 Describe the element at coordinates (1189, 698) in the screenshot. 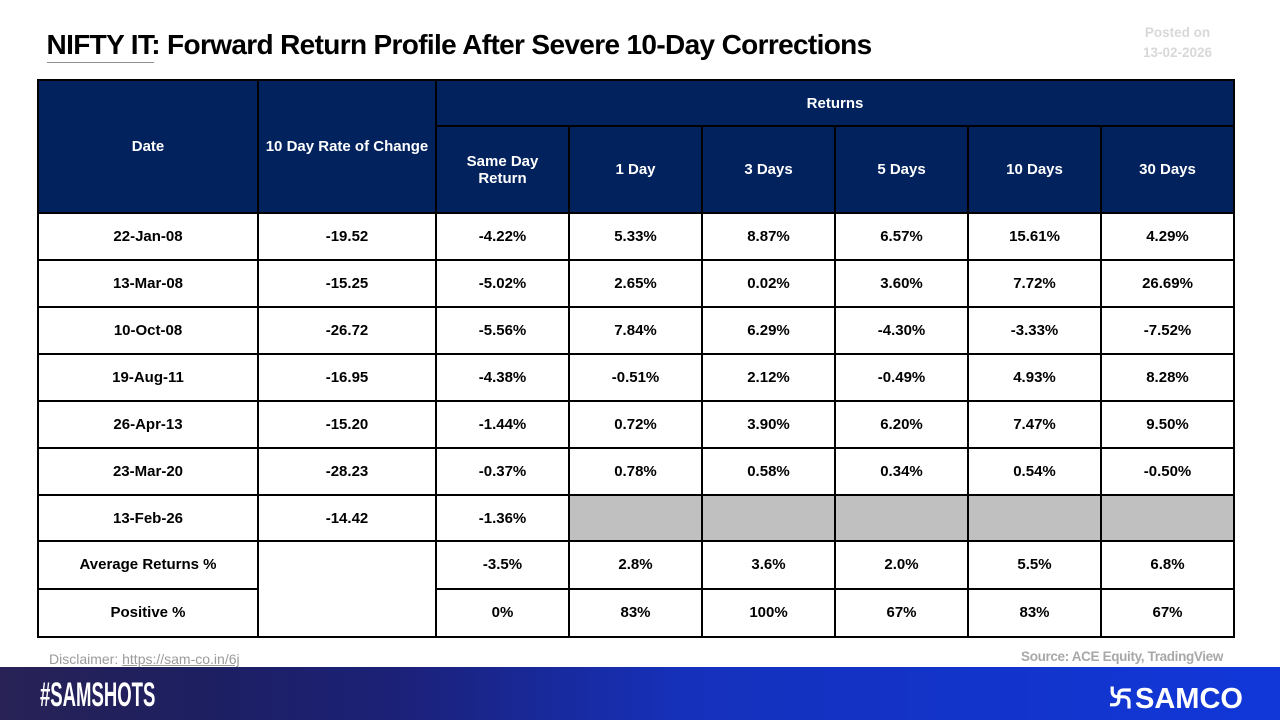

I see `svg-text: SAMCO` at that location.